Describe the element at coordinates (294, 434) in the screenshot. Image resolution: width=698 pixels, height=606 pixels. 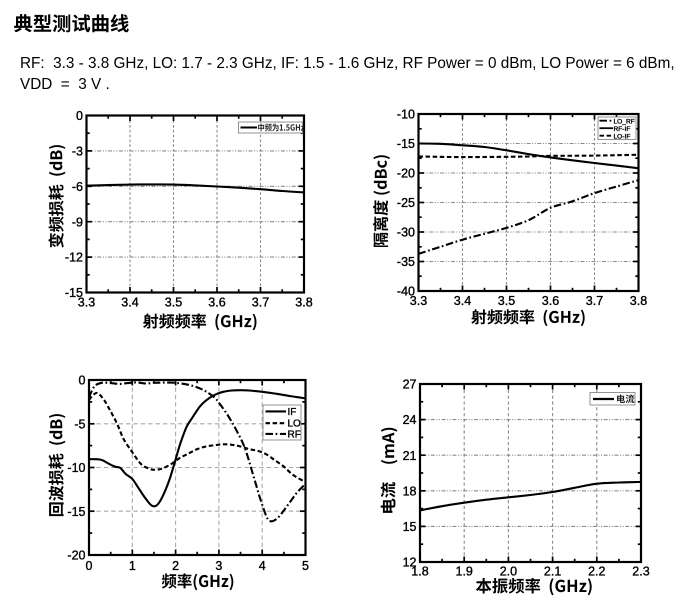
I see `svg-text: RF` at that location.